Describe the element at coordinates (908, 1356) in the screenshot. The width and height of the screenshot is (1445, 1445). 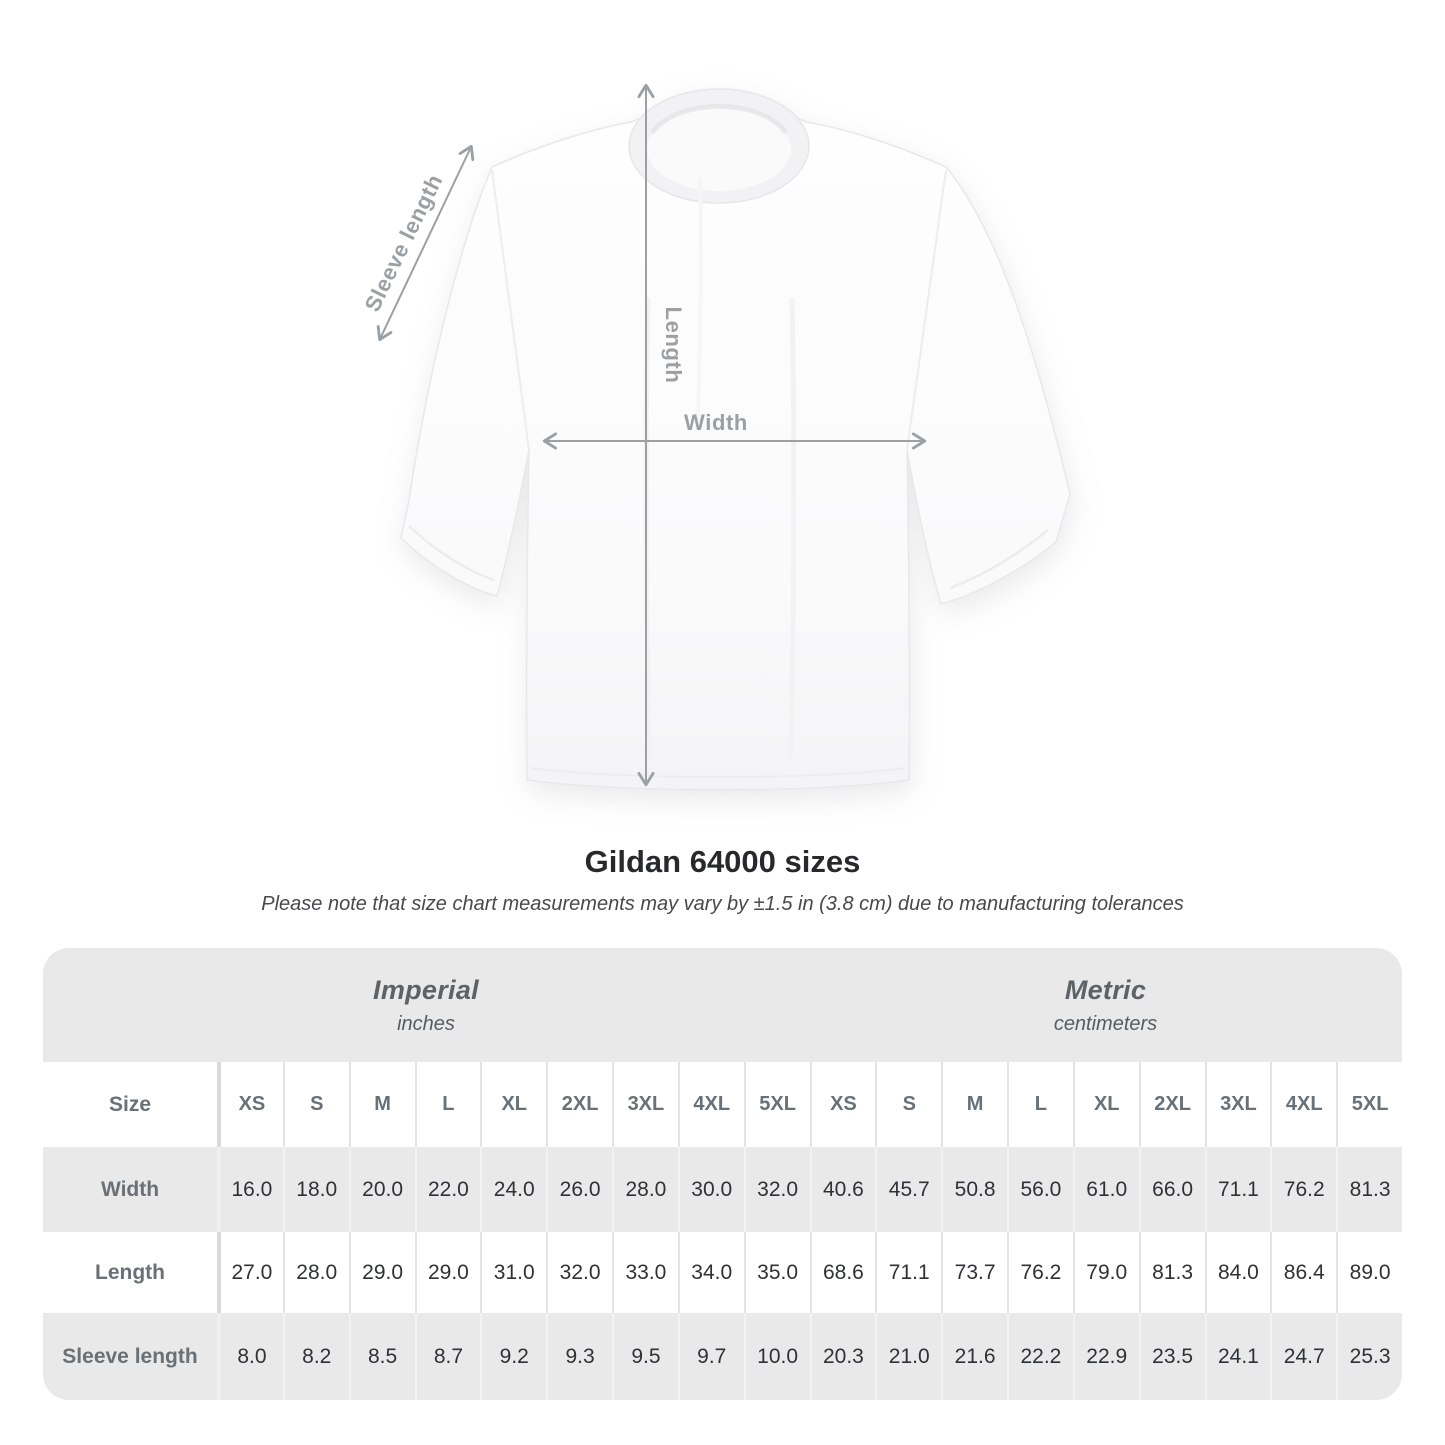
I see `value-cell-metric: 21.0` at that location.